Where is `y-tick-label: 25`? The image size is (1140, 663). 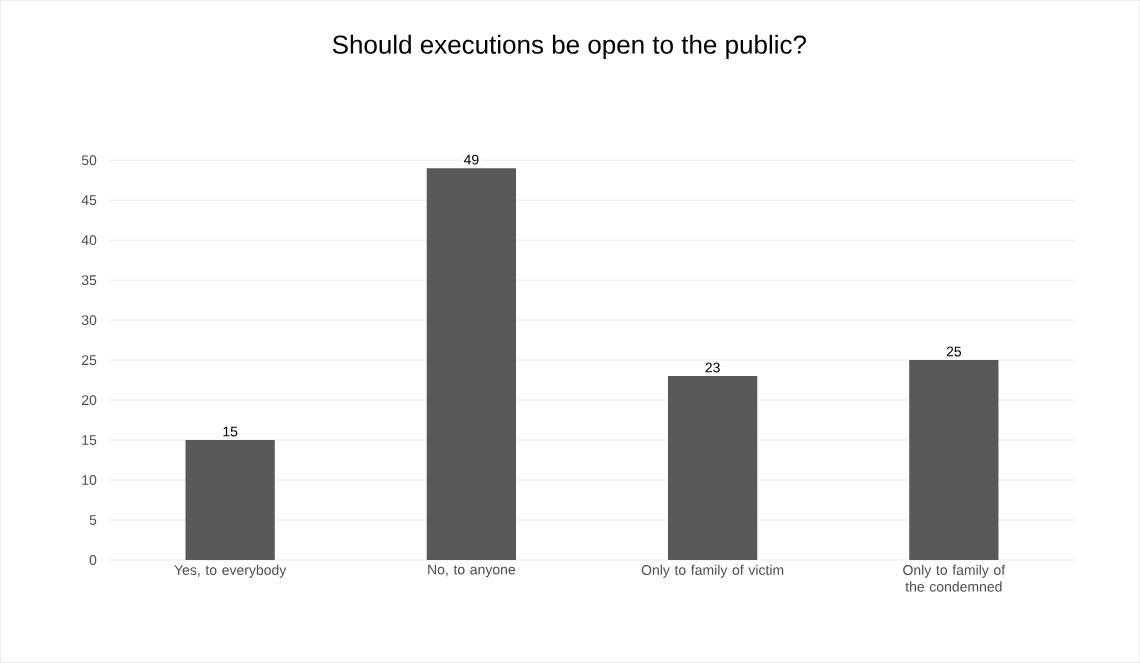 y-tick-label: 25 is located at coordinates (89, 360).